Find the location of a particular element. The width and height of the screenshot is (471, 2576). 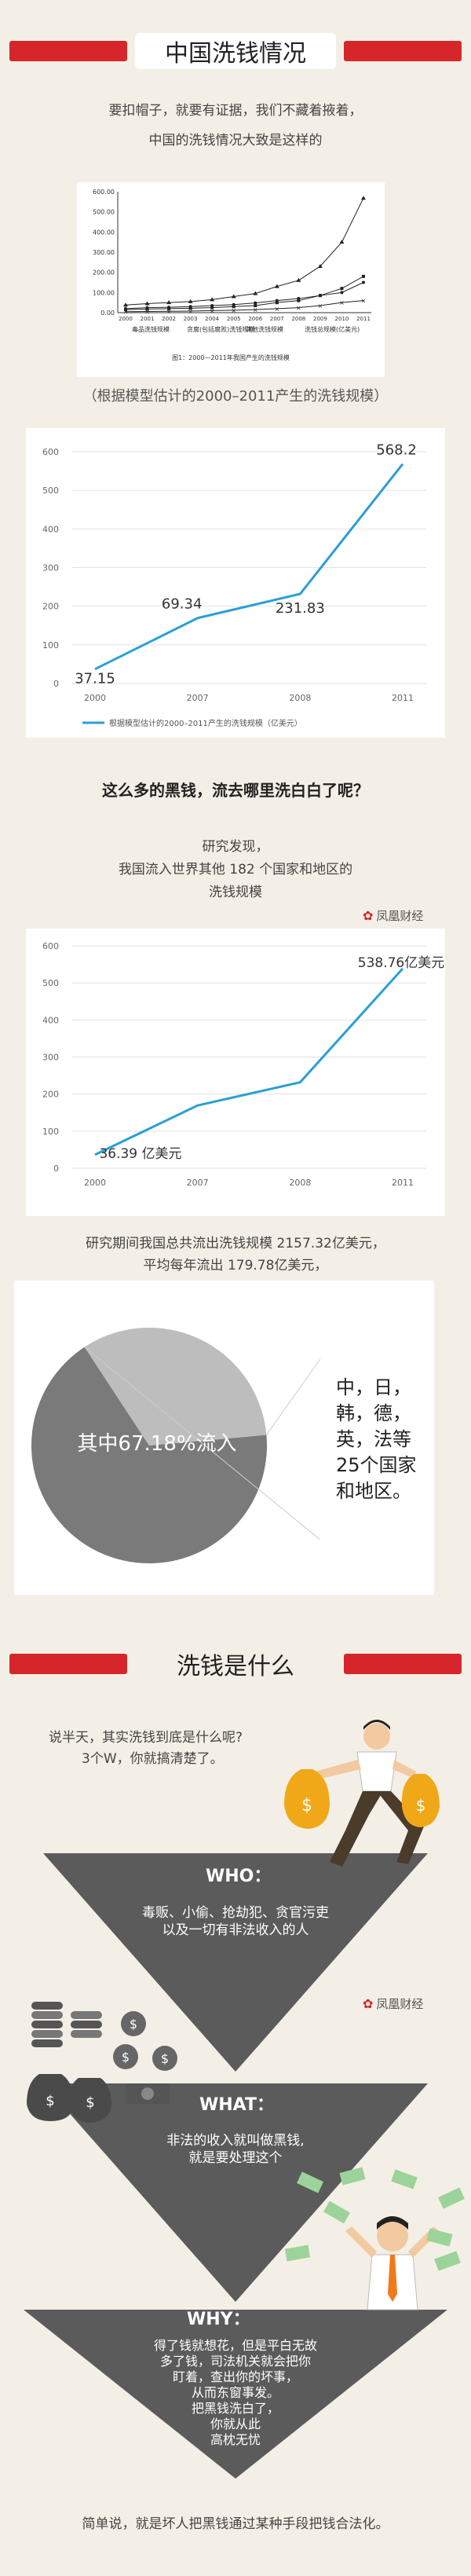

research-line-2: 我国流入世界其他 182 个国家和地区的 is located at coordinates (235, 870).